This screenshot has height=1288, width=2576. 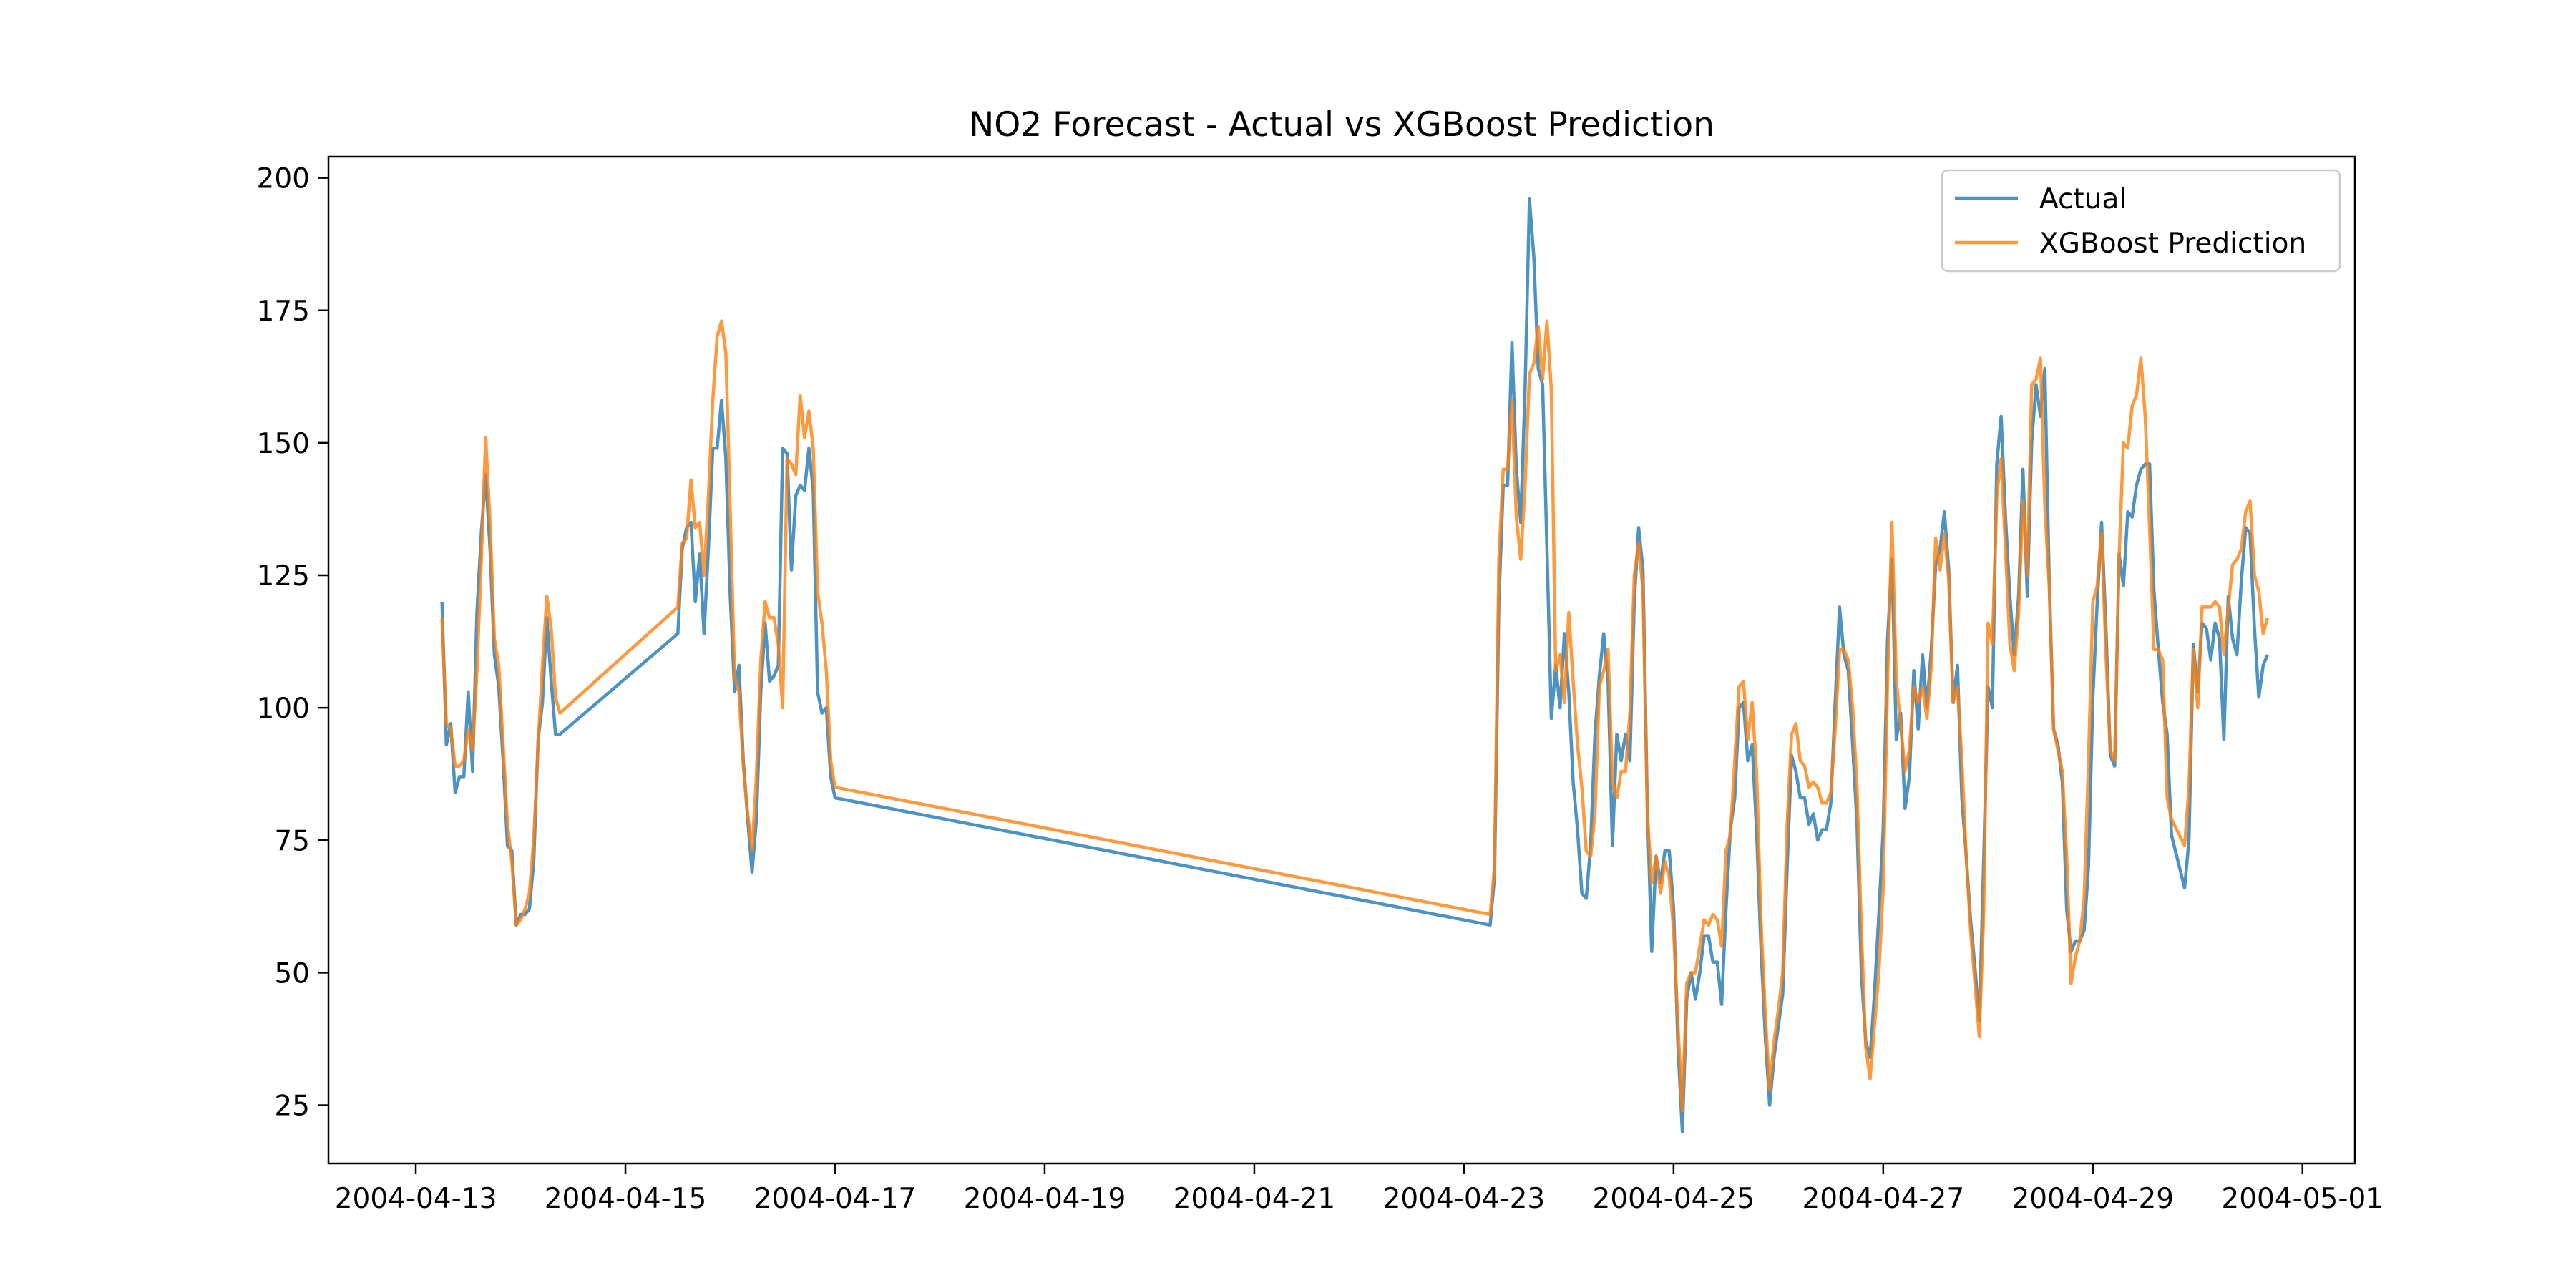 What do you see at coordinates (292, 841) in the screenshot?
I see `y-tick-label: 75` at bounding box center [292, 841].